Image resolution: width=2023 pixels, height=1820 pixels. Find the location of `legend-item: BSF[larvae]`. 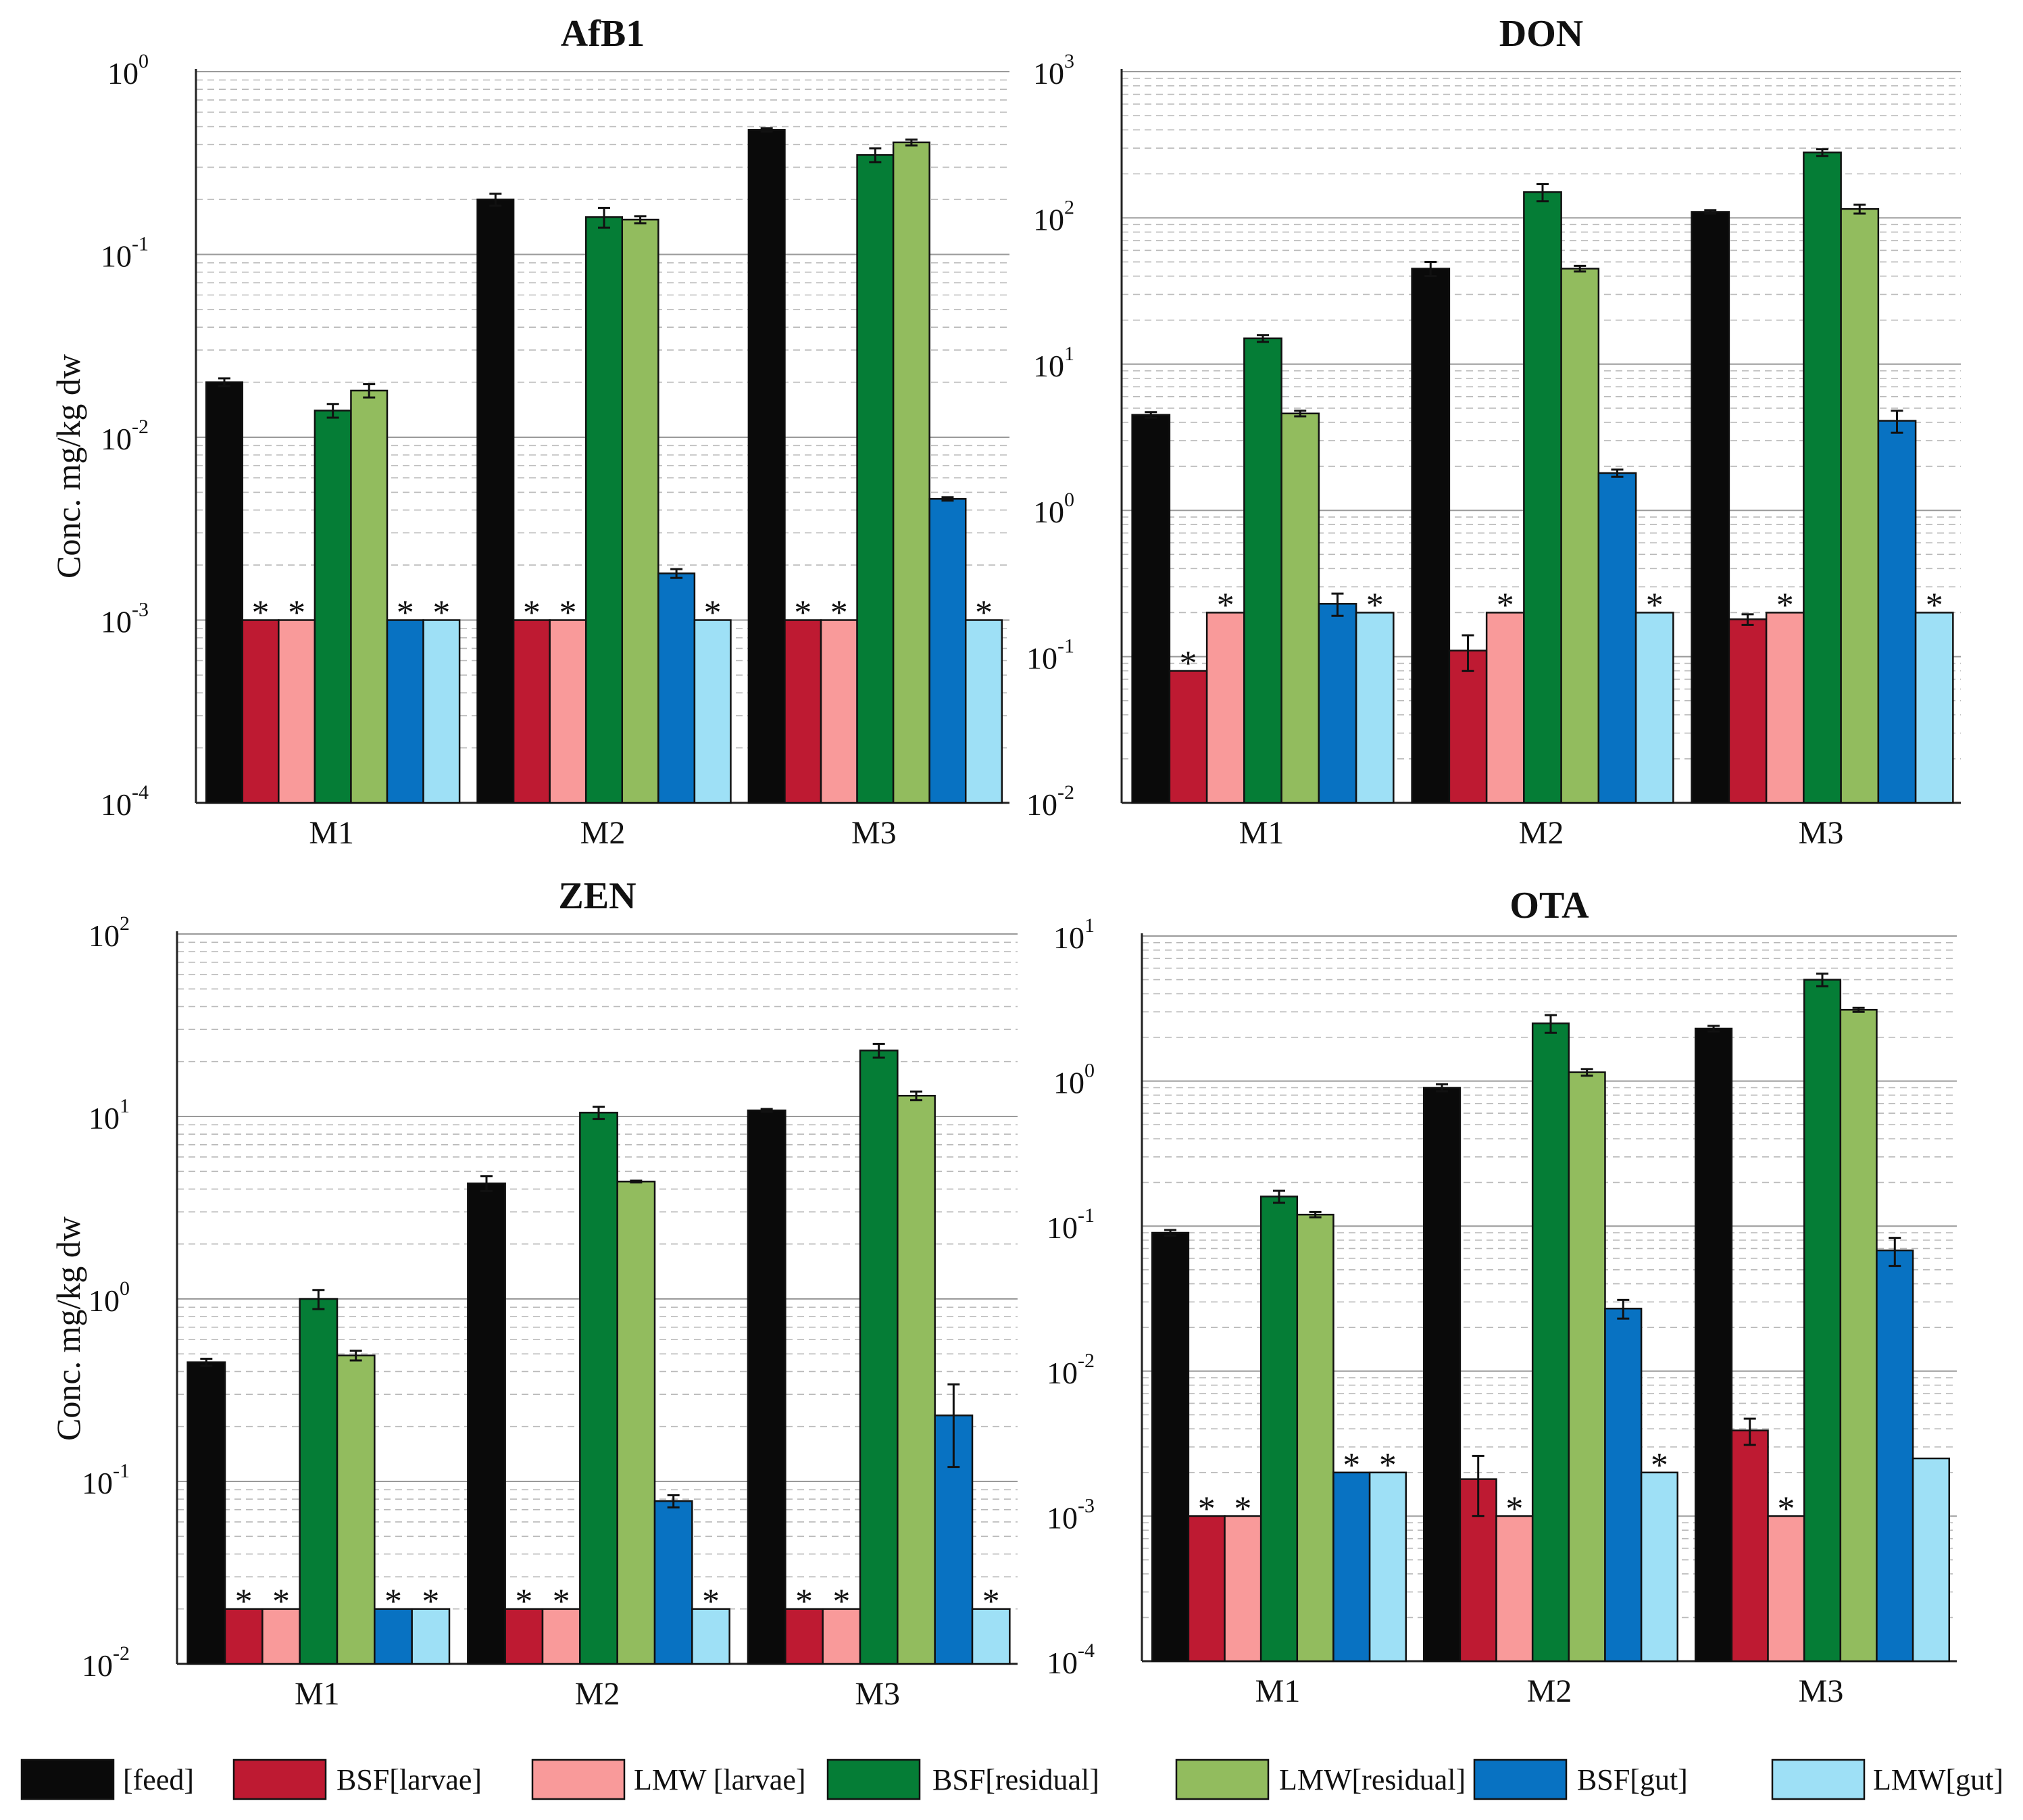

legend-item: BSF[larvae] is located at coordinates (357, 1779).